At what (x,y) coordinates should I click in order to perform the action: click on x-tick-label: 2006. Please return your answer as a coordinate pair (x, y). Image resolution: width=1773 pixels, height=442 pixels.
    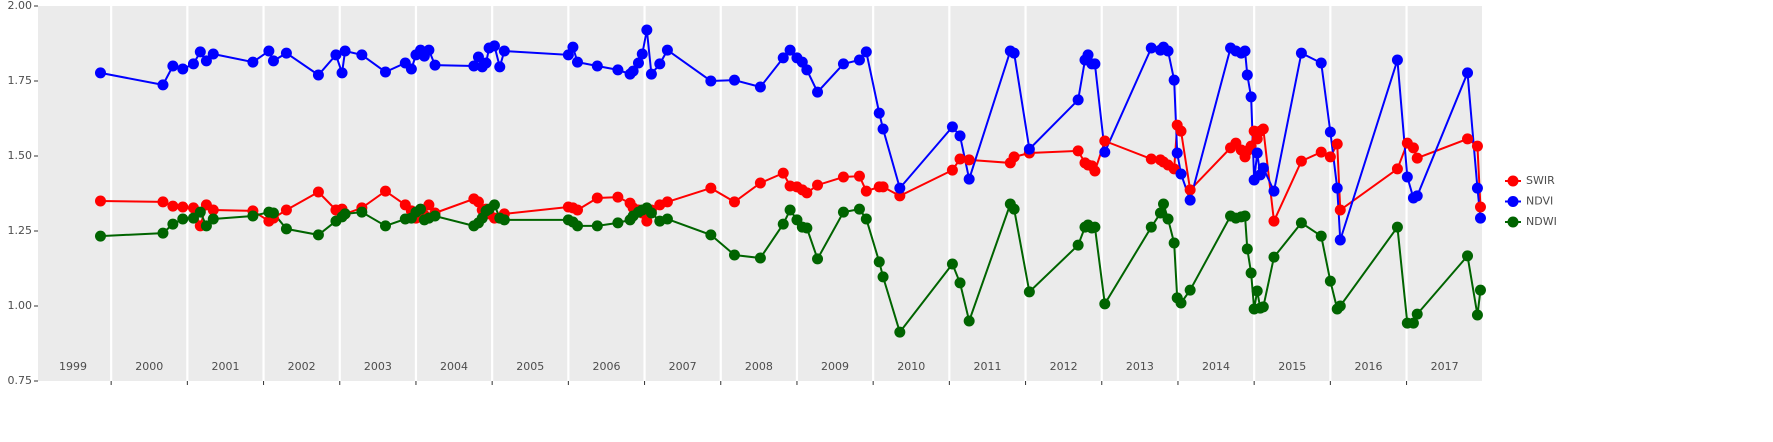
    Looking at the image, I should click on (606, 366).